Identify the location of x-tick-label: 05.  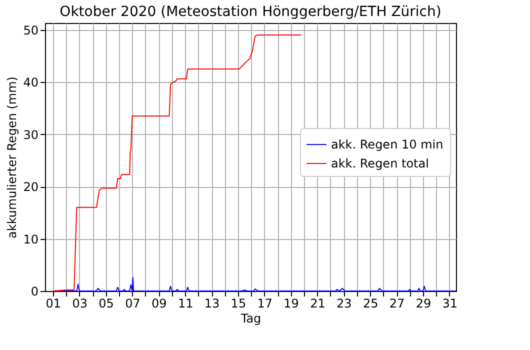
(106, 303).